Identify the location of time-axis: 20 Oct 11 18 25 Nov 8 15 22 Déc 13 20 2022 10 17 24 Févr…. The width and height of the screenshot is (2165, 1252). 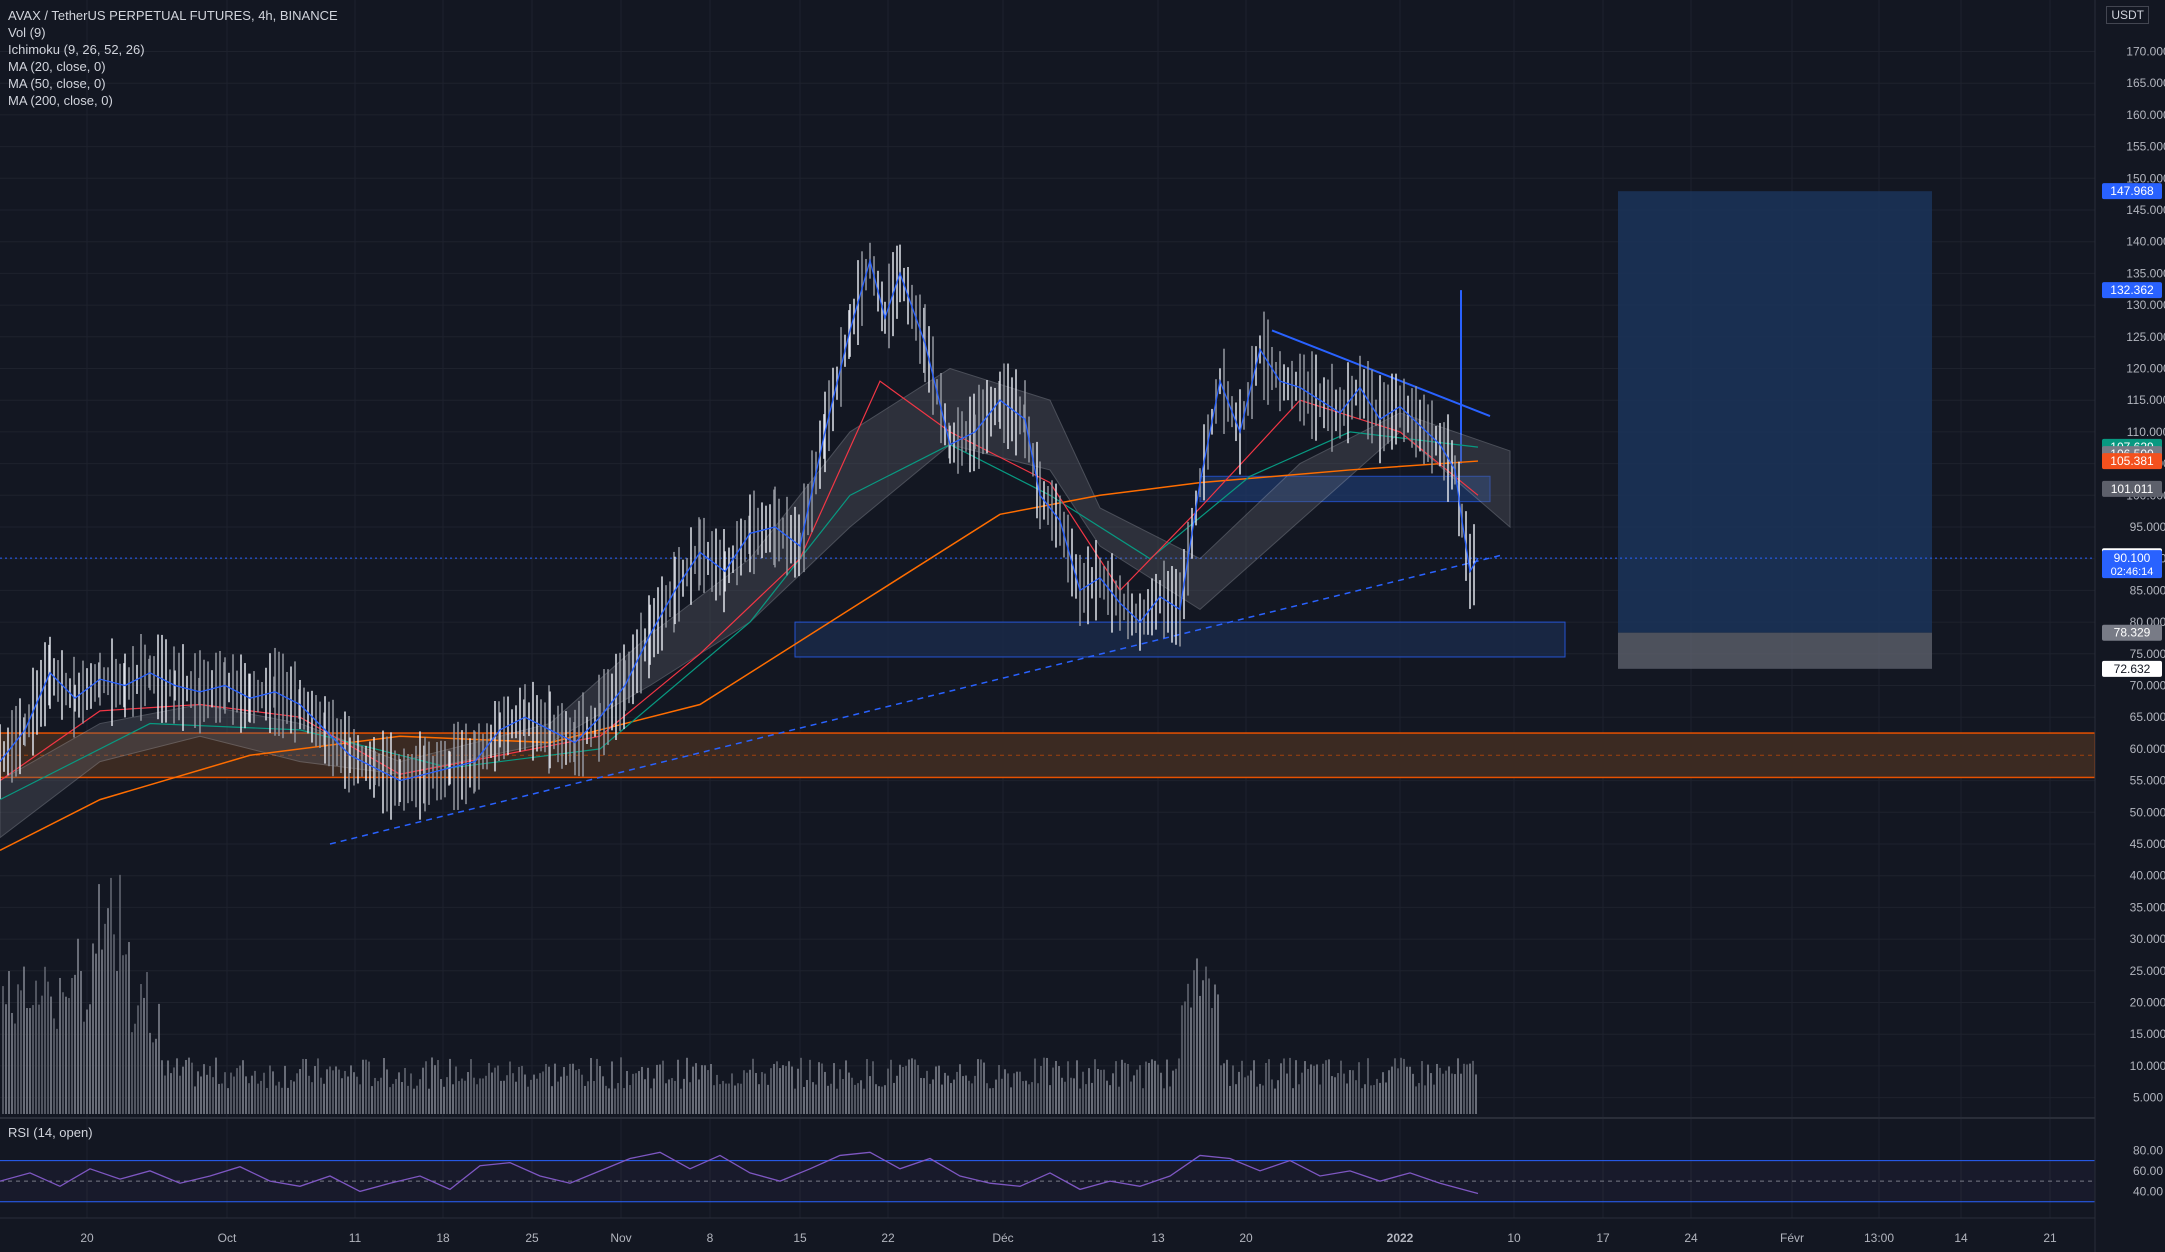
(1047, 1231).